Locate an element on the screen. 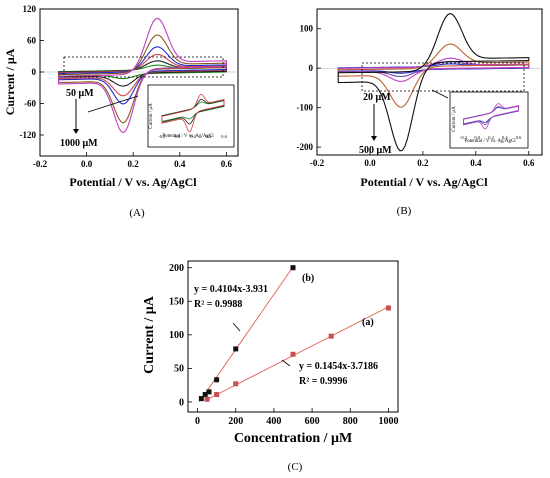  panel-a-inset-x-tick-label: 0.4 is located at coordinates (209, 136).